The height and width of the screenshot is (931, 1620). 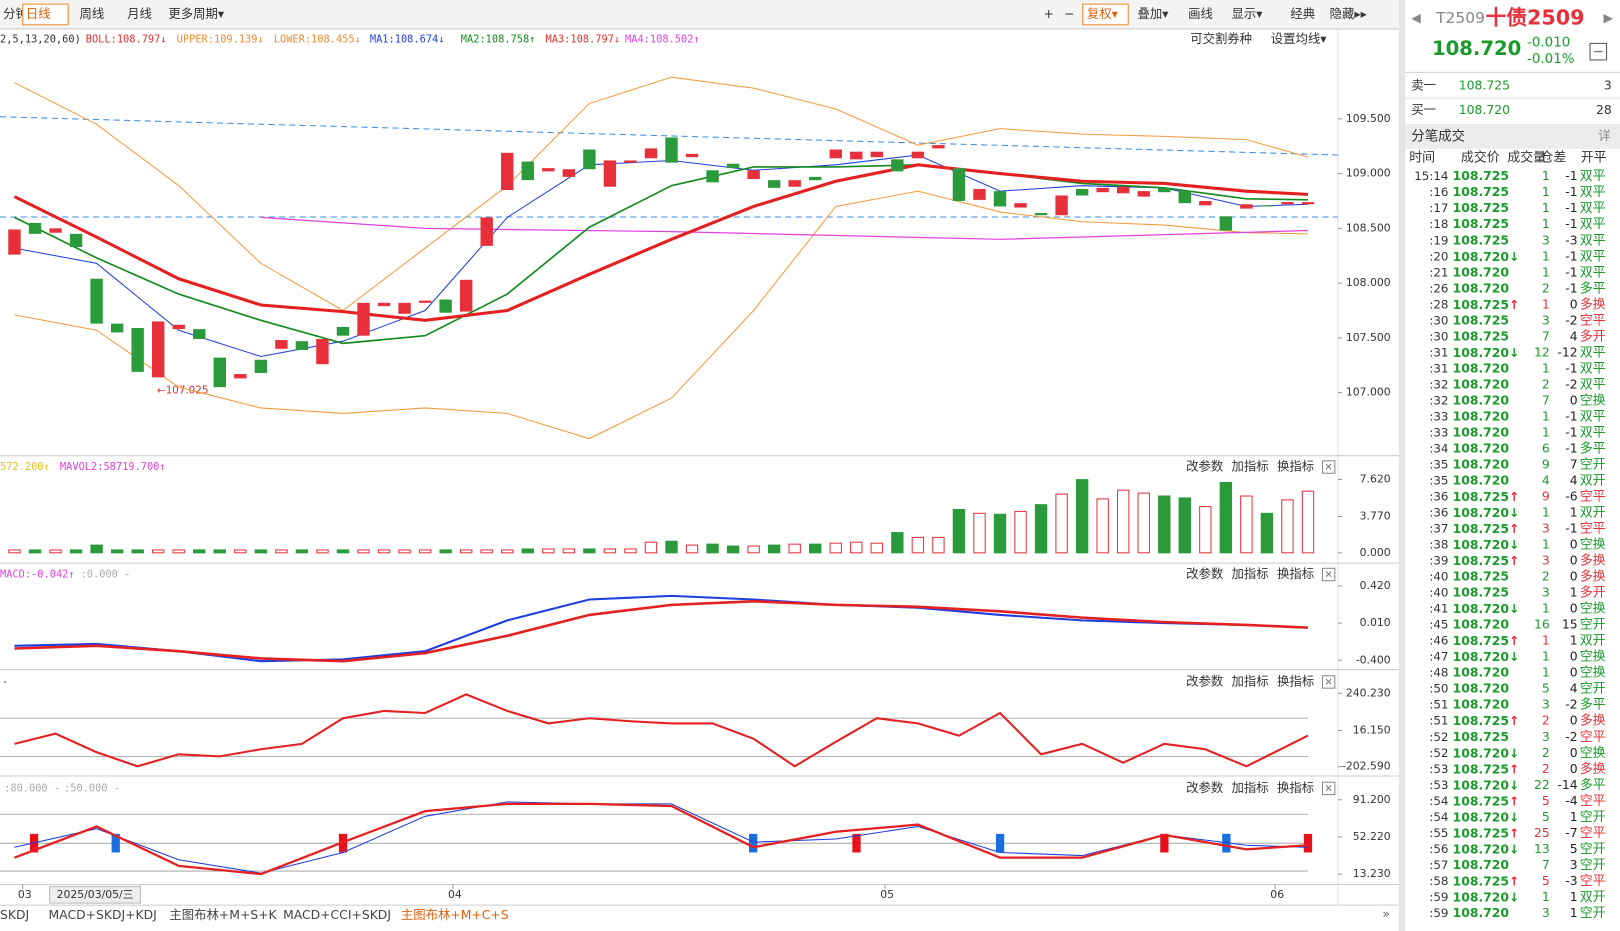 What do you see at coordinates (92, 13) in the screenshot?
I see `period-tab: 周线` at bounding box center [92, 13].